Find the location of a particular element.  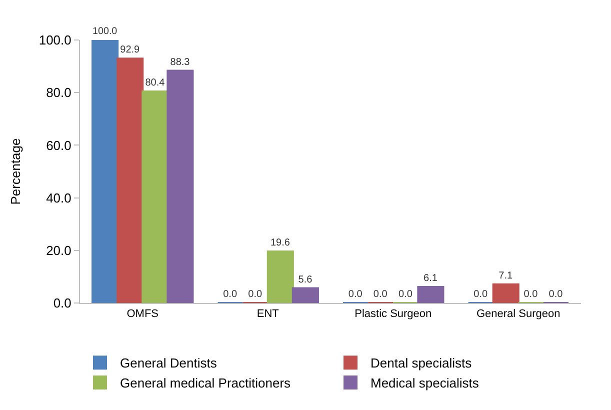

data-label: 100.0 is located at coordinates (105, 32).